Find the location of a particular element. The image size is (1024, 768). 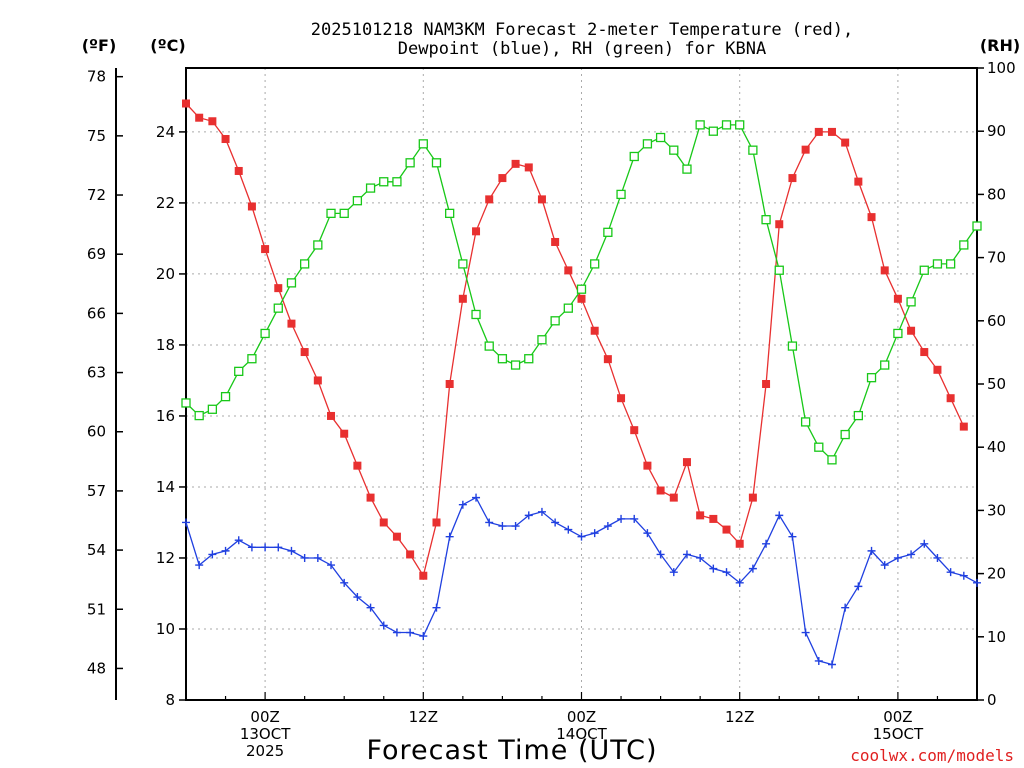

fahrenheit-tick-label: 51 is located at coordinates (96, 609).